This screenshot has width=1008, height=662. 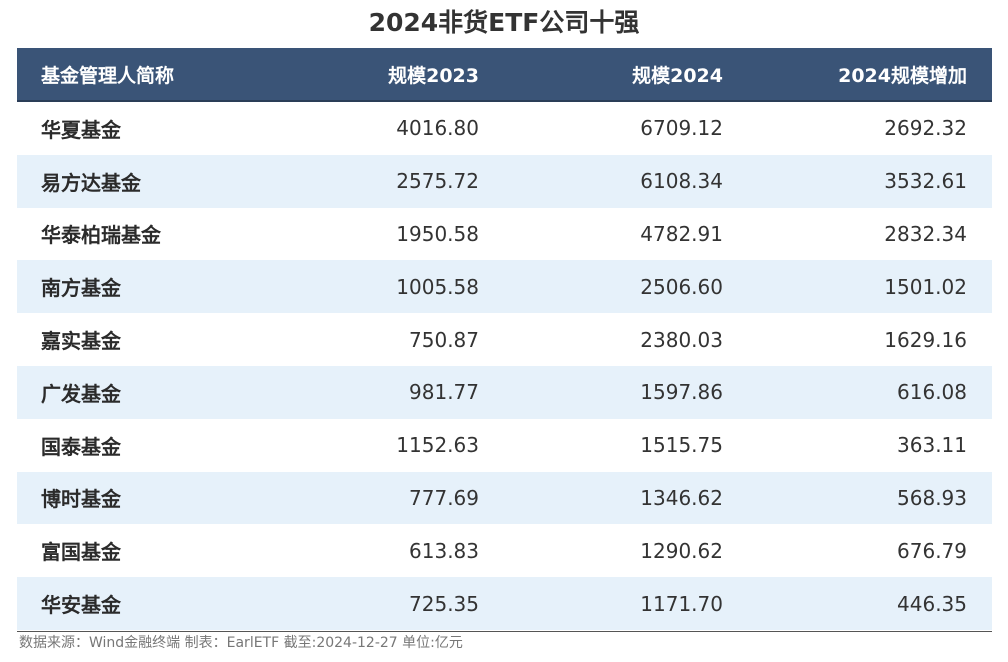 I want to click on table-row: 国泰基金 1152.63 1515.75 363.11, so click(x=504, y=445).